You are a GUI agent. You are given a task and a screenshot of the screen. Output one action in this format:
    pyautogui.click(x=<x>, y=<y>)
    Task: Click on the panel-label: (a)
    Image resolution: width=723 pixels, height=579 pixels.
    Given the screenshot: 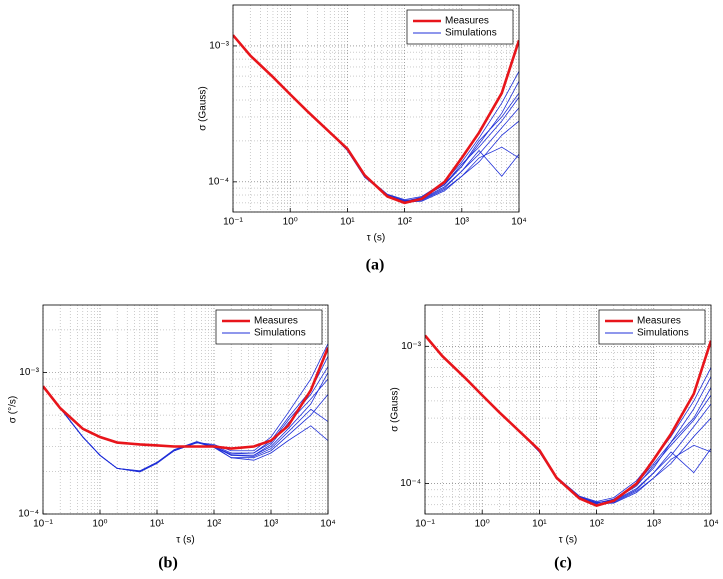 What is the action you would take?
    pyautogui.click(x=375, y=265)
    